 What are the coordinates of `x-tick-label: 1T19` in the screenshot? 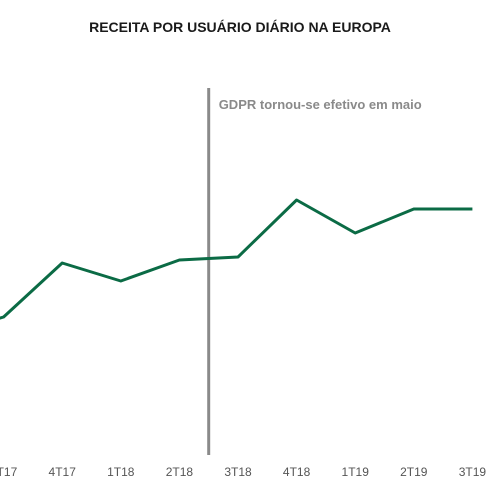 It's located at (356, 472).